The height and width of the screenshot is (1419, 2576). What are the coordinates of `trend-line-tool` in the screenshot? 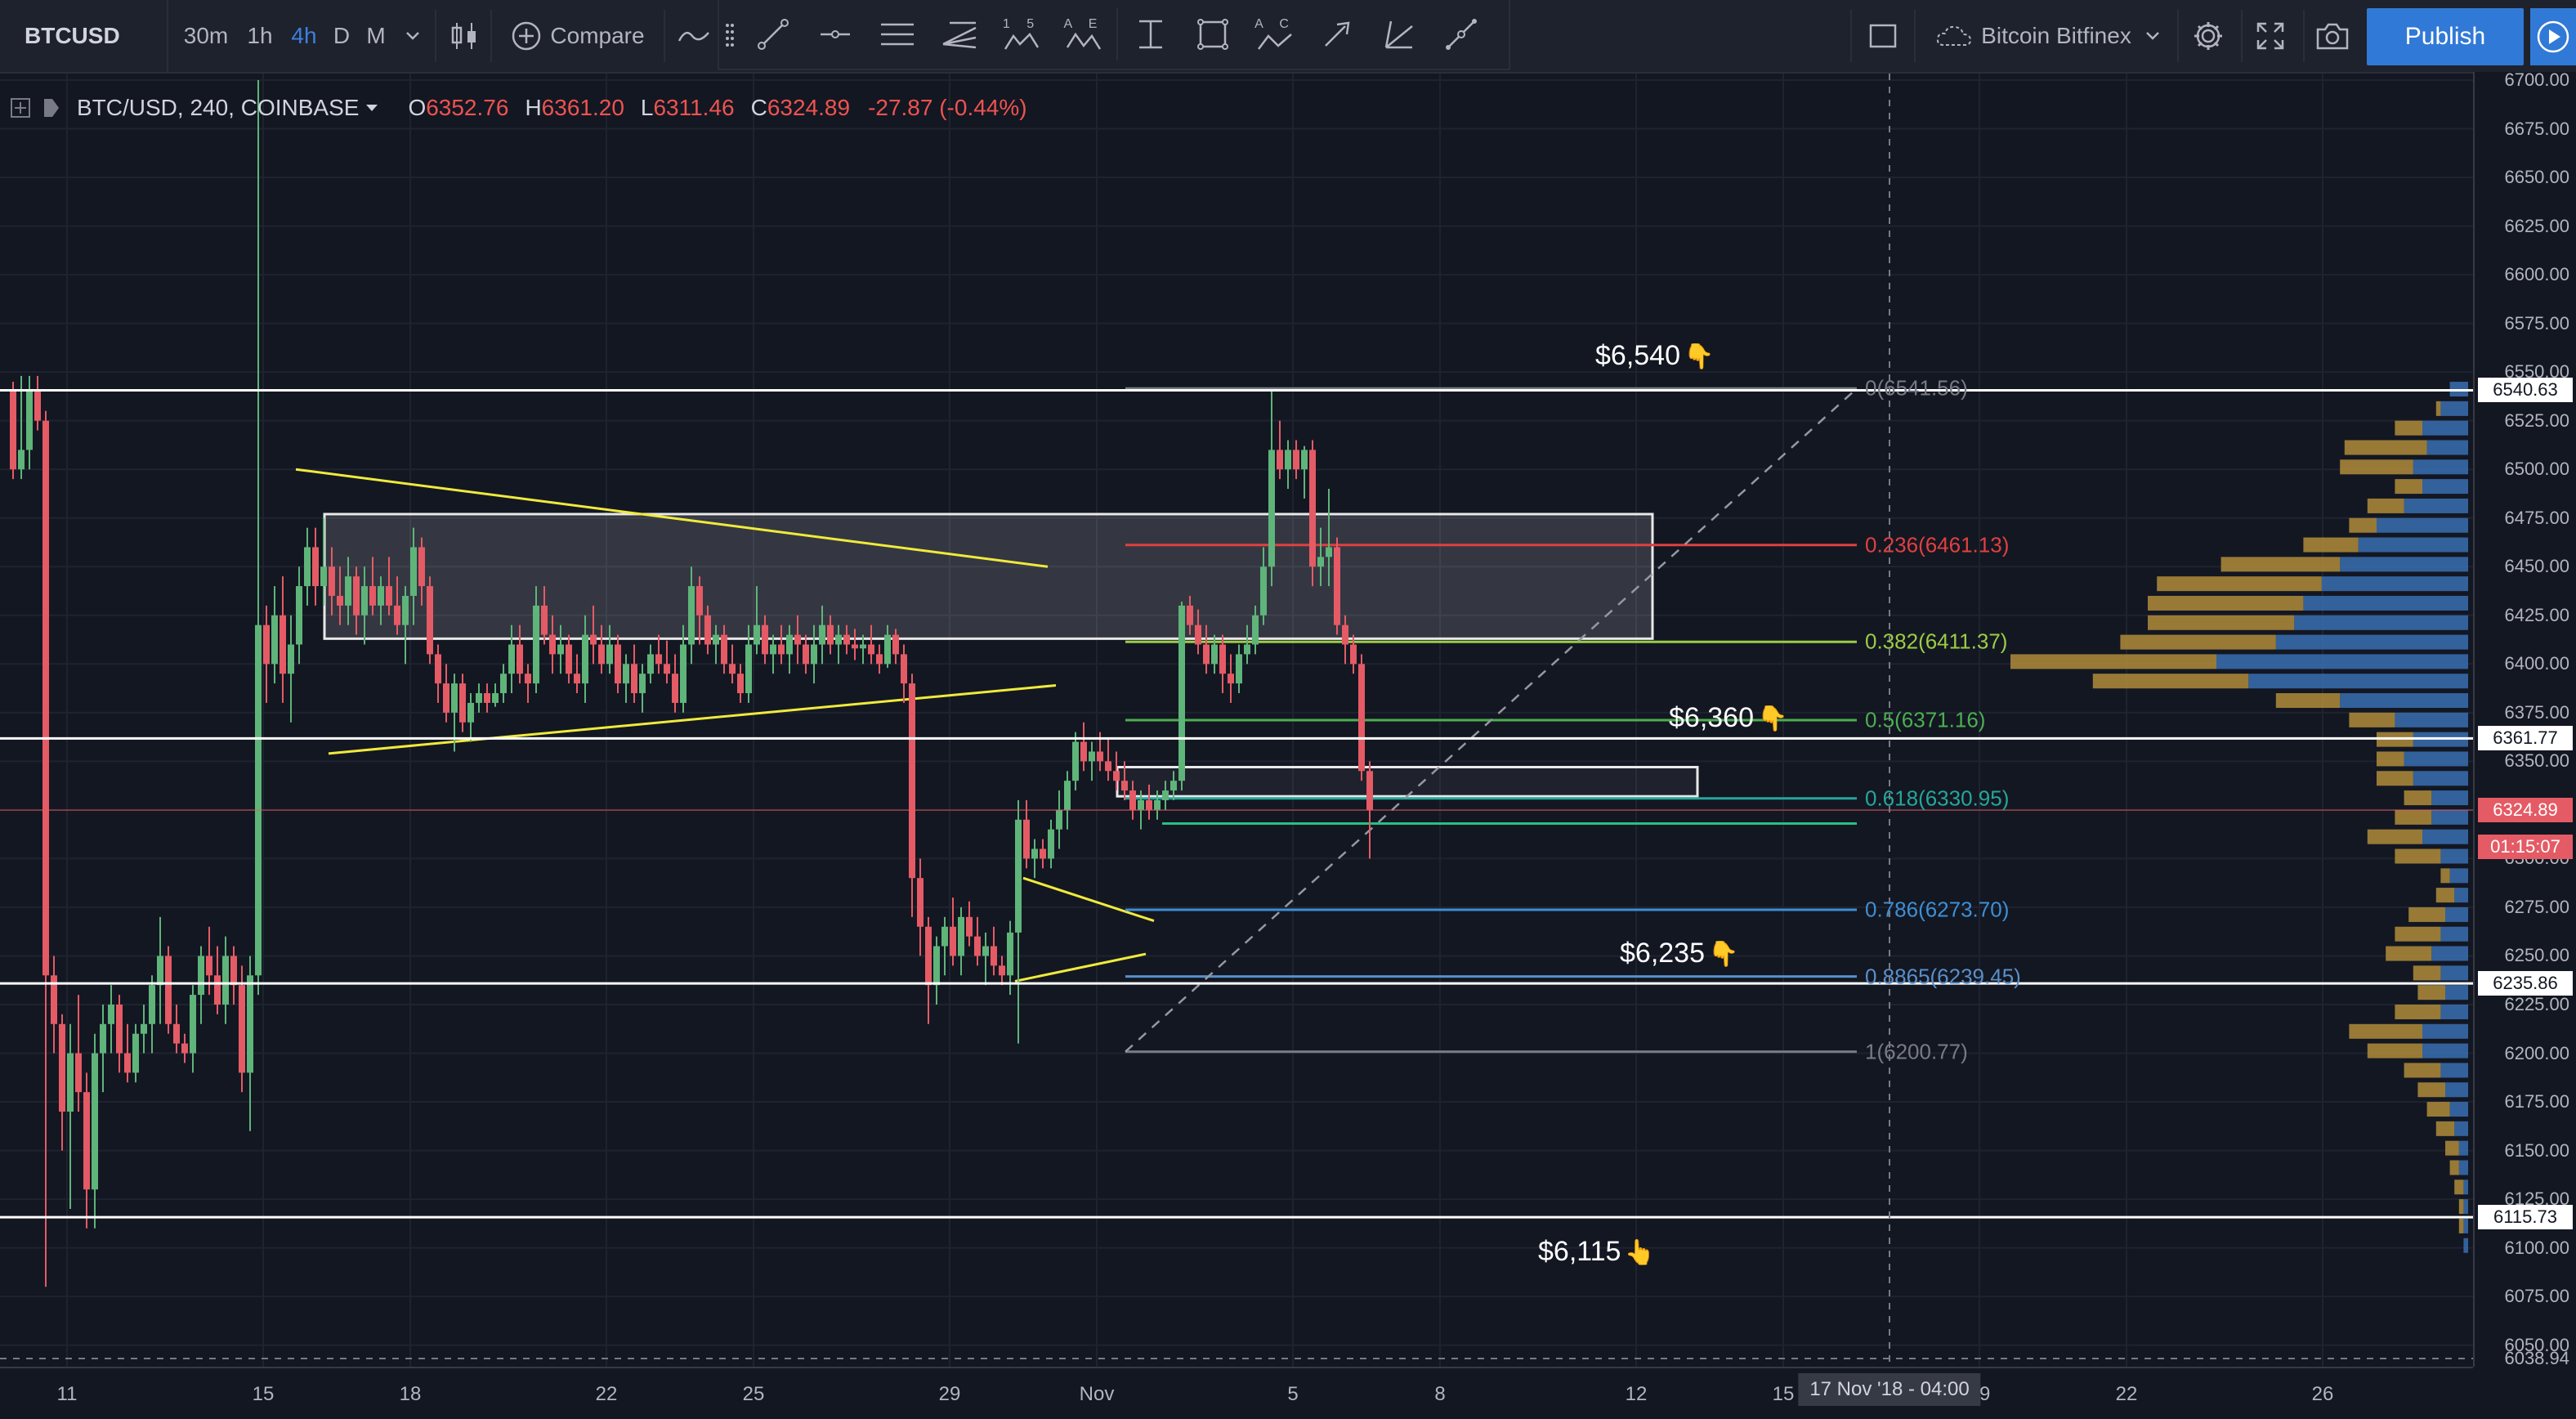 It's located at (773, 34).